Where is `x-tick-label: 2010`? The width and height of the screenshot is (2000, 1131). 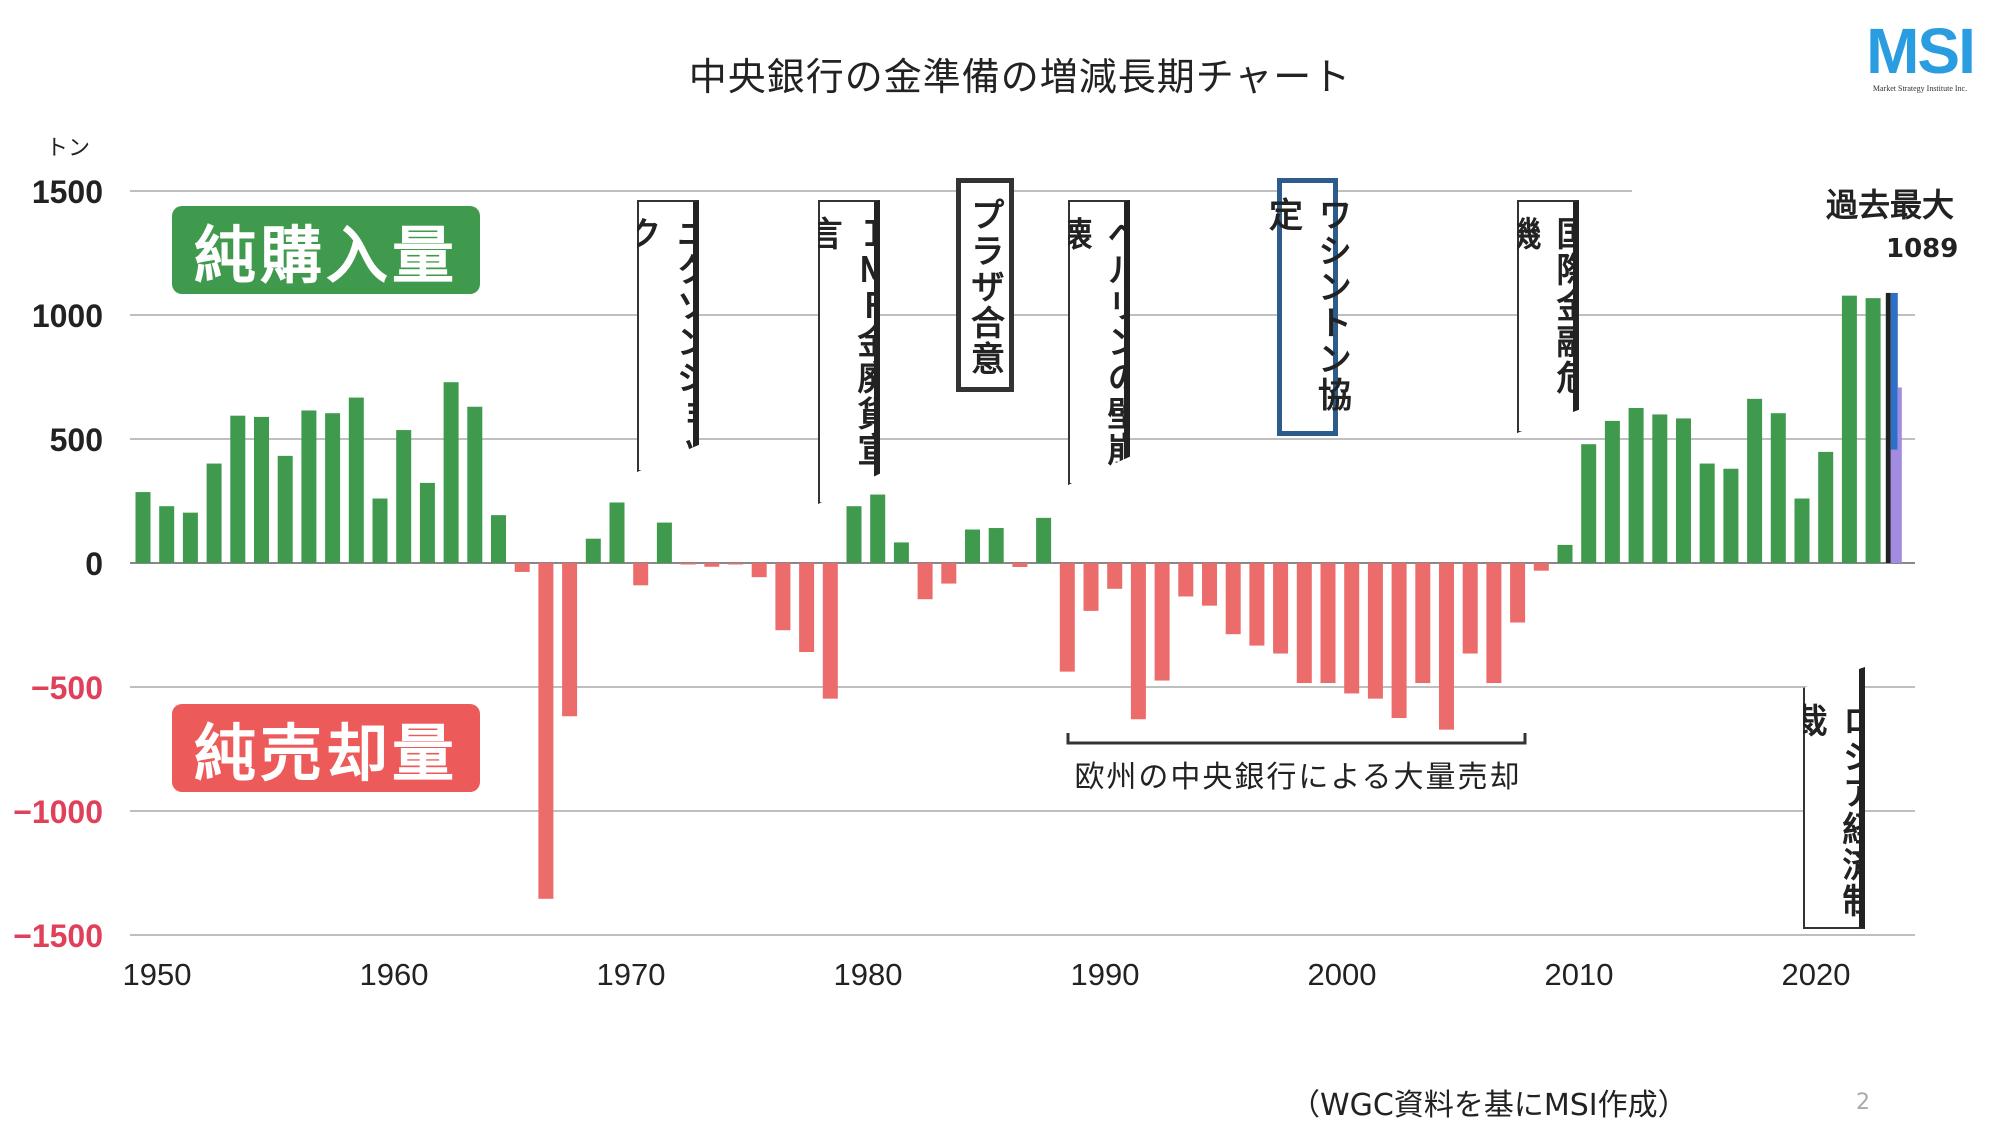
x-tick-label: 2010 is located at coordinates (1579, 974).